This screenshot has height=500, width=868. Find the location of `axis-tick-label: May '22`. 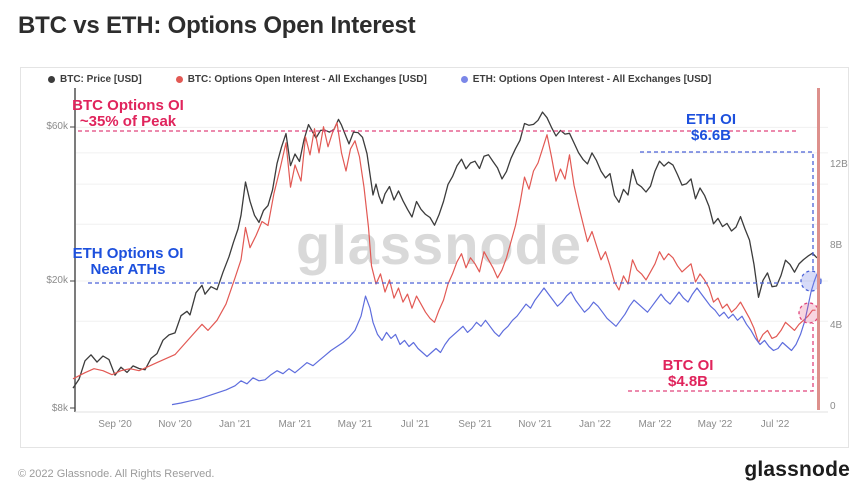

axis-tick-label: May '22 is located at coordinates (715, 424).